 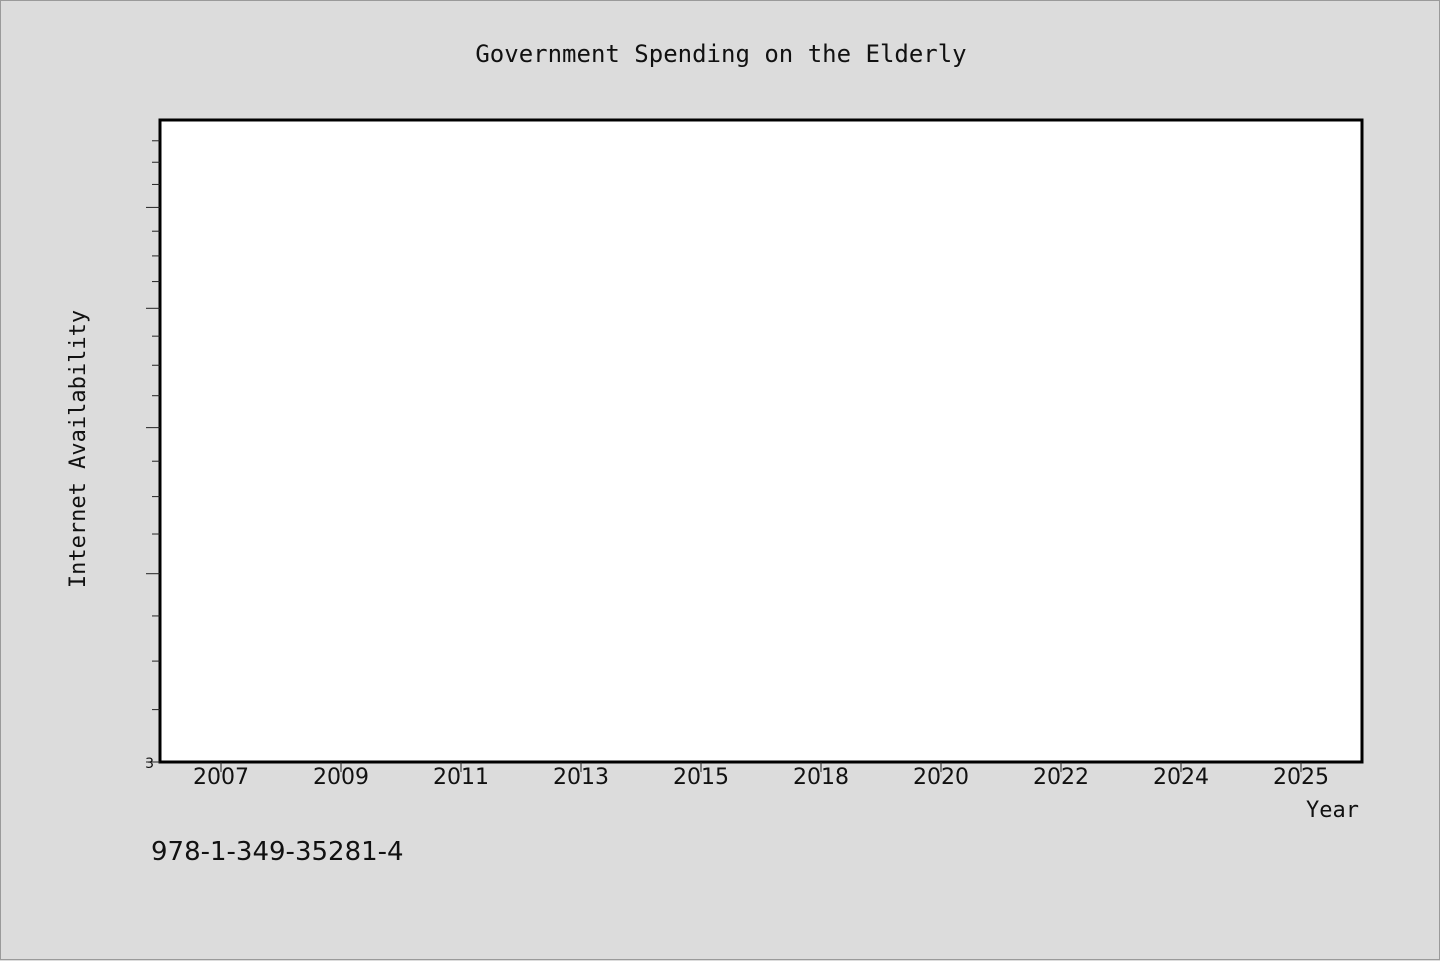 What do you see at coordinates (1061, 777) in the screenshot?
I see `x-tick-label: 2022` at bounding box center [1061, 777].